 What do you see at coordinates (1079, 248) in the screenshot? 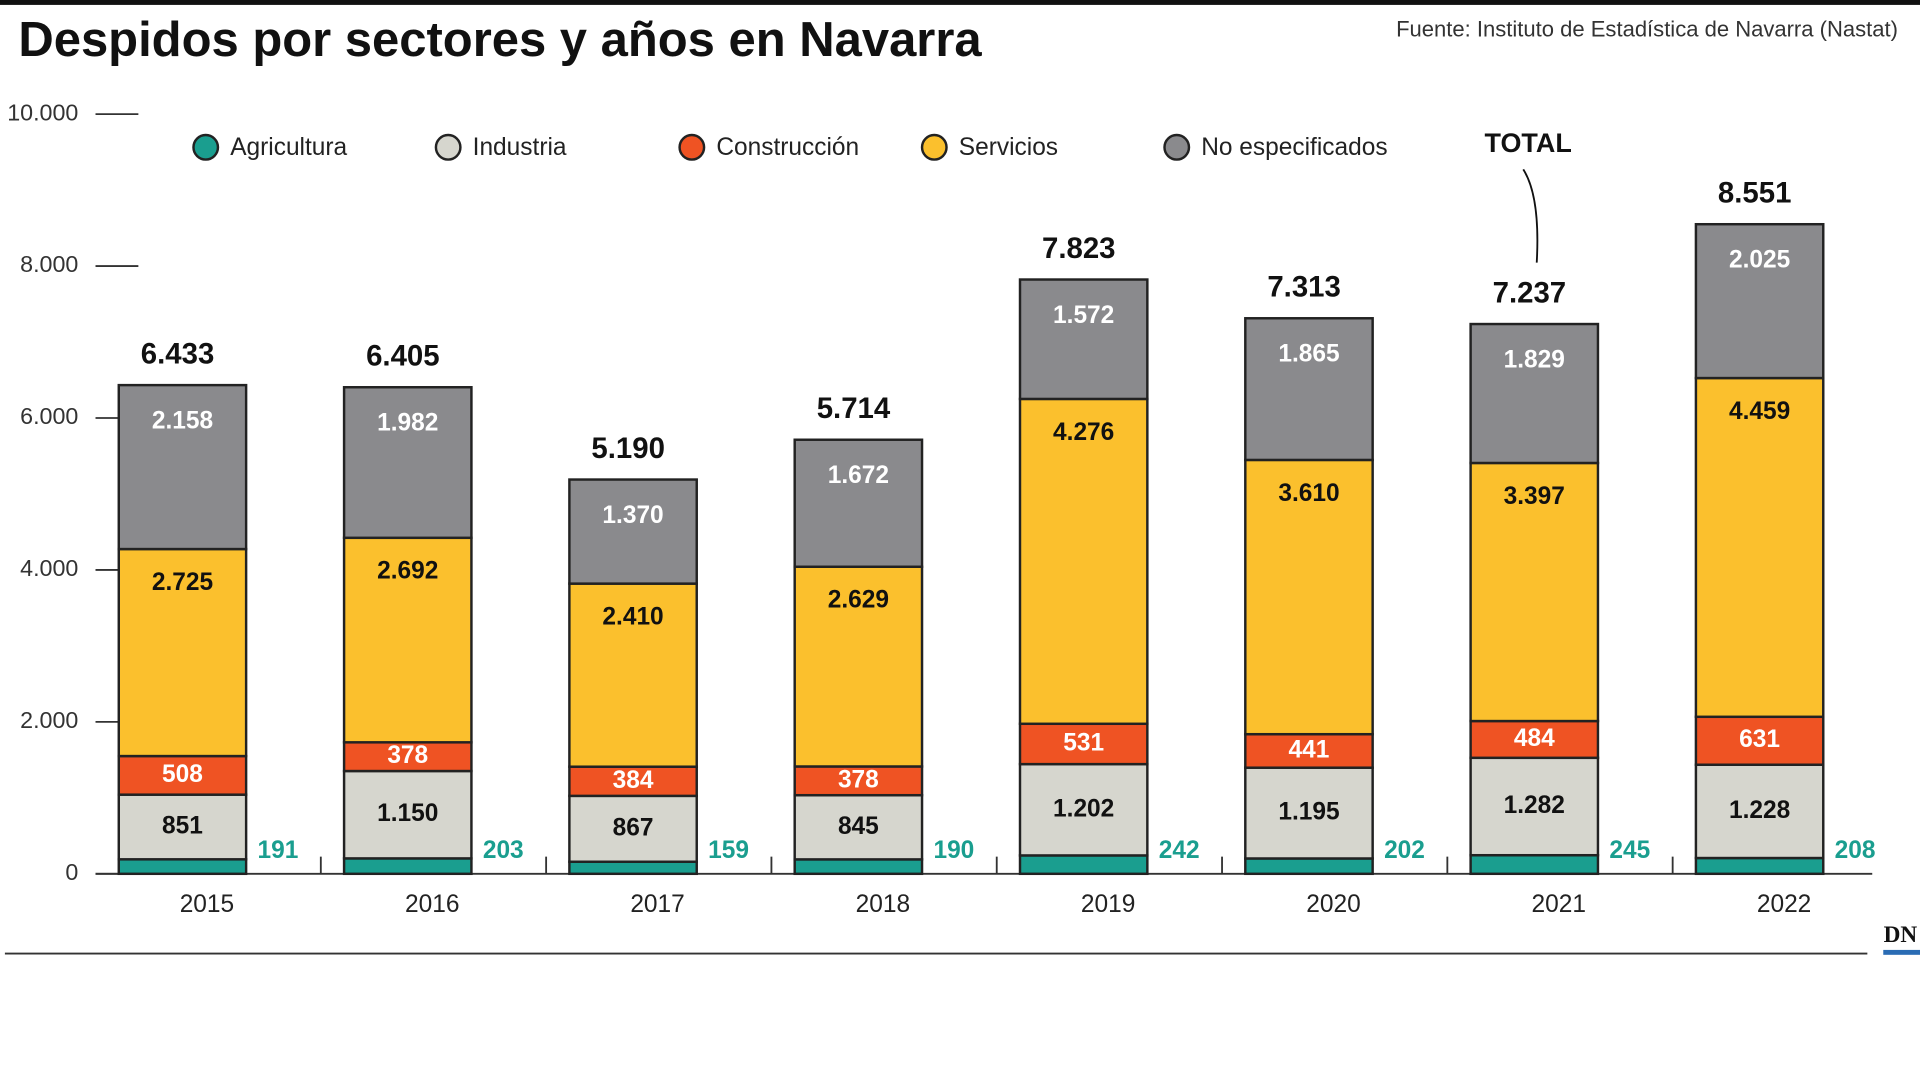
I see `total-label: 7.823` at bounding box center [1079, 248].